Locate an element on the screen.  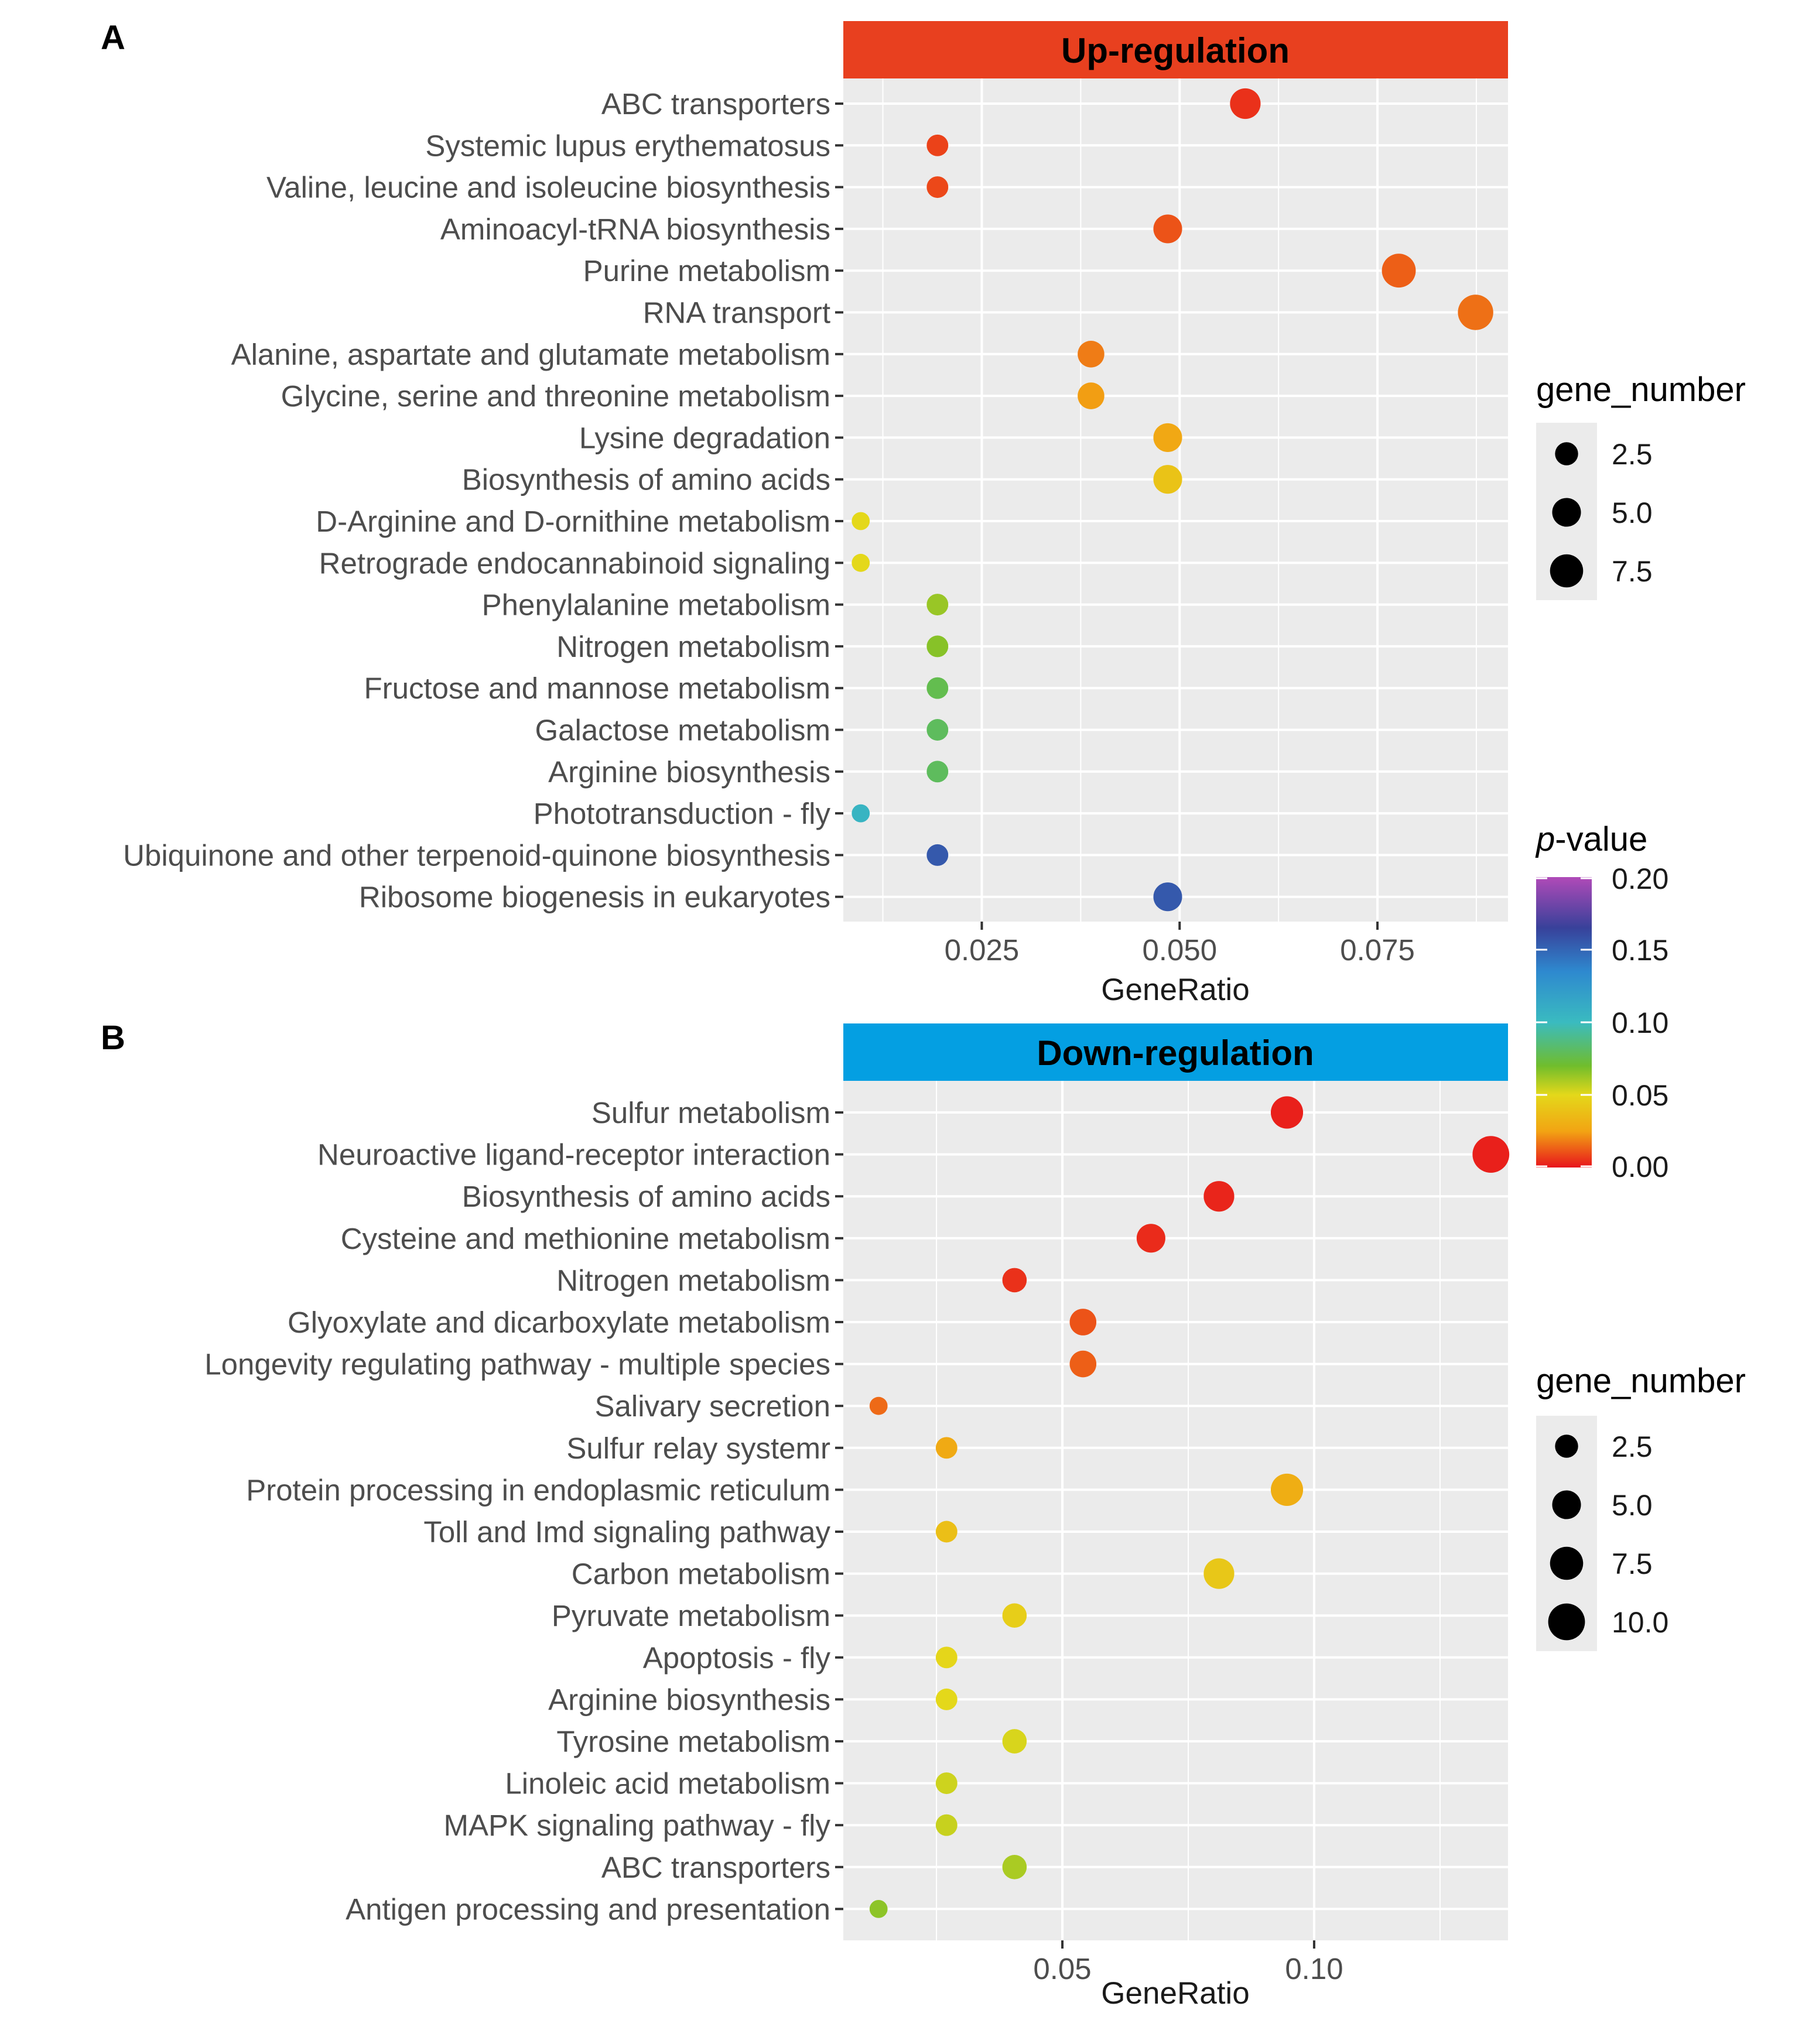
size-legend-a-title: gene_number is located at coordinates (1641, 390).